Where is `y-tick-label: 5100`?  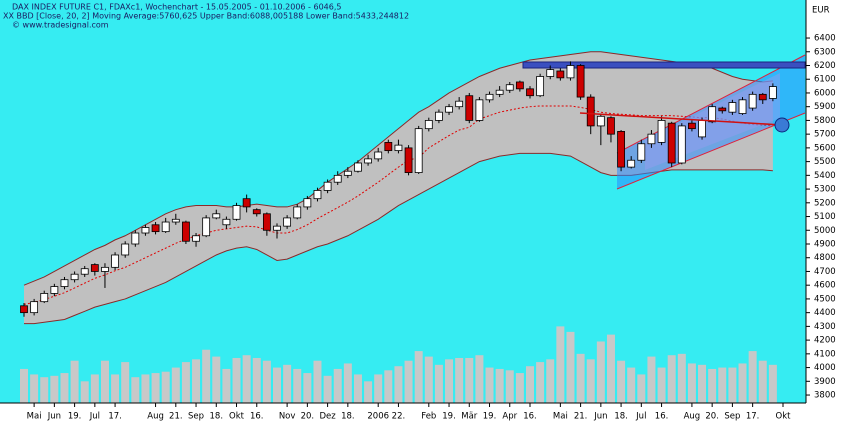 y-tick-label: 5100 is located at coordinates (825, 217).